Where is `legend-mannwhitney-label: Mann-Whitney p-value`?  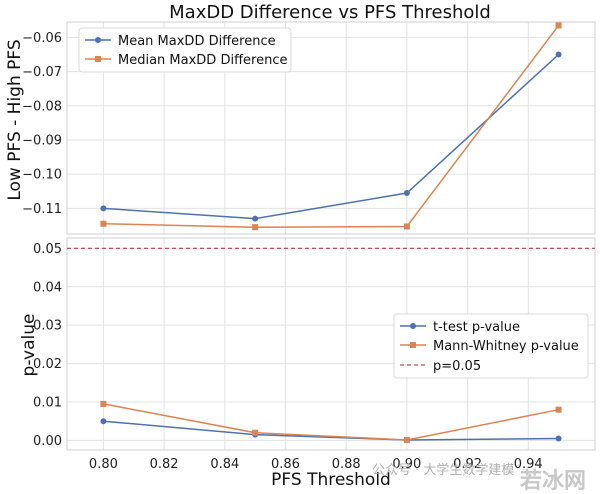
legend-mannwhitney-label: Mann-Whitney p-value is located at coordinates (506, 346).